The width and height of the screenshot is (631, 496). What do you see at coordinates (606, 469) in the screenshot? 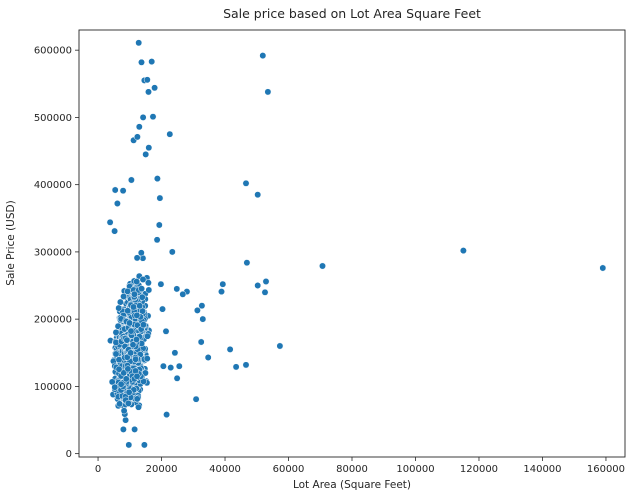
I see `x-tick-label: 160000` at bounding box center [606, 469].